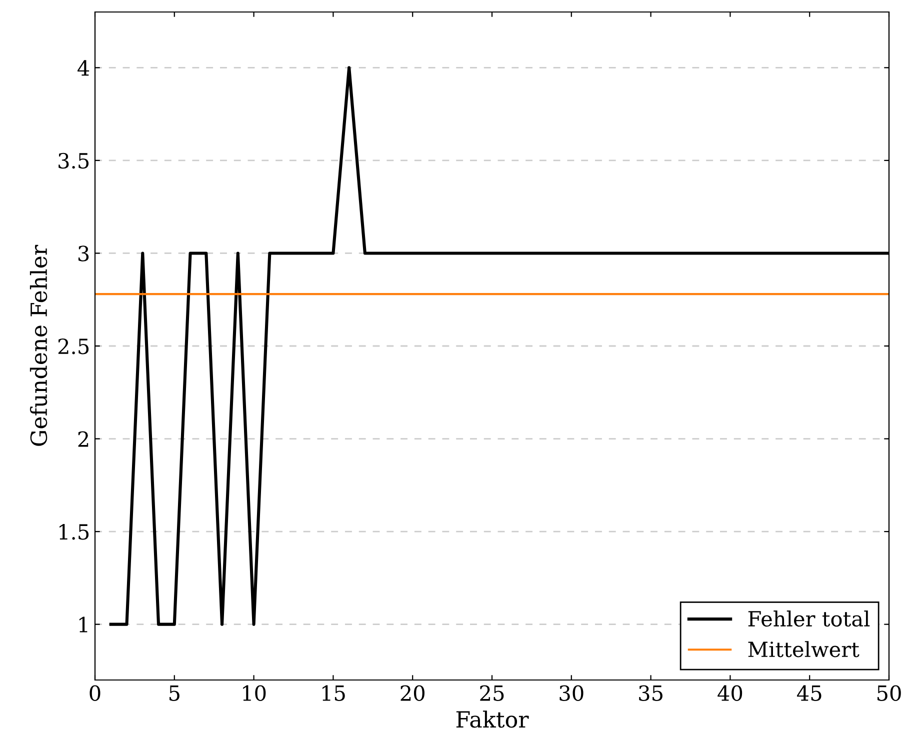 The width and height of the screenshot is (907, 753). Describe the element at coordinates (492, 693) in the screenshot. I see `x-tick-label: 25` at that location.